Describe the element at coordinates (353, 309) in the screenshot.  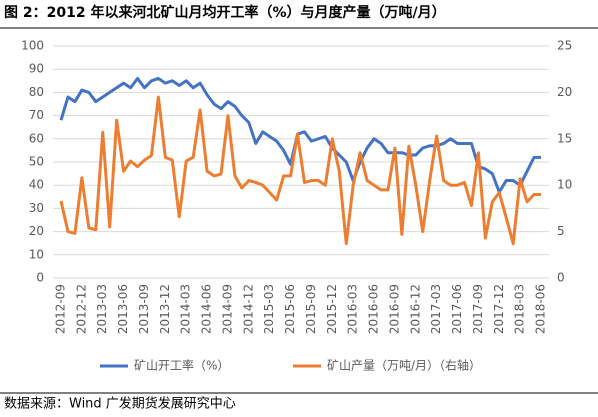
I see `x-tick-label: 2016-03` at that location.